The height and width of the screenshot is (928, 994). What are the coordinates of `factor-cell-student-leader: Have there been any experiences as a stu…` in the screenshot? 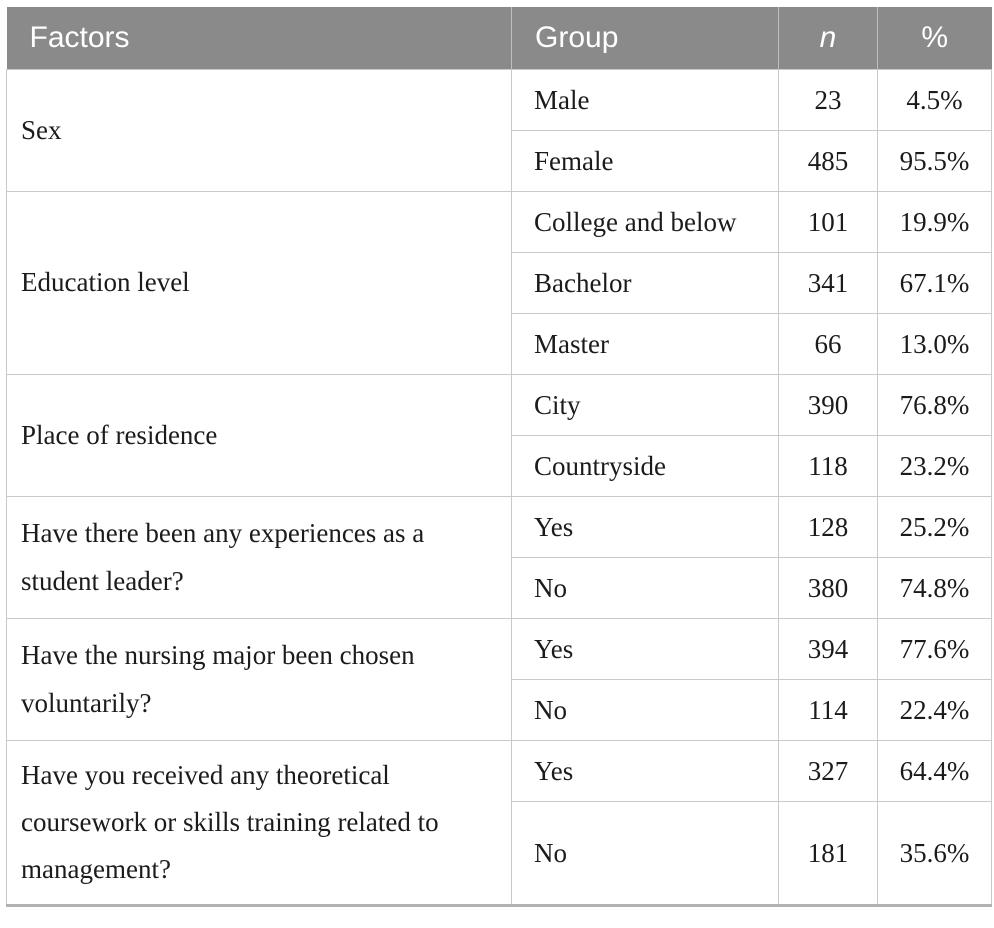 It's located at (259, 557).